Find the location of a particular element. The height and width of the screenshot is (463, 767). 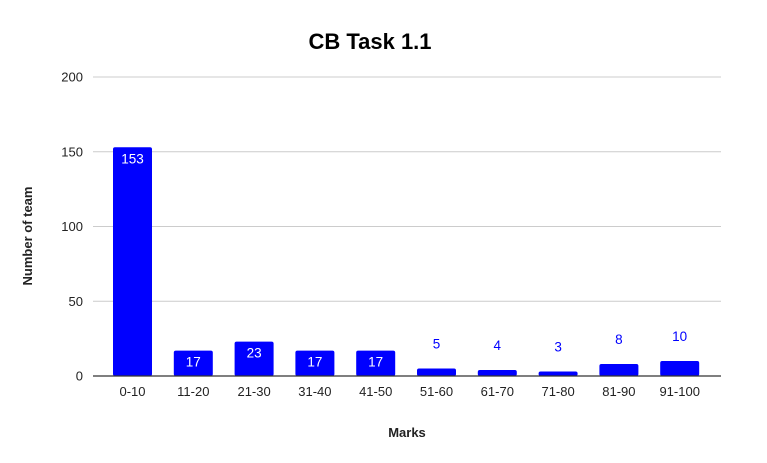

data-label: 3 is located at coordinates (558, 347).